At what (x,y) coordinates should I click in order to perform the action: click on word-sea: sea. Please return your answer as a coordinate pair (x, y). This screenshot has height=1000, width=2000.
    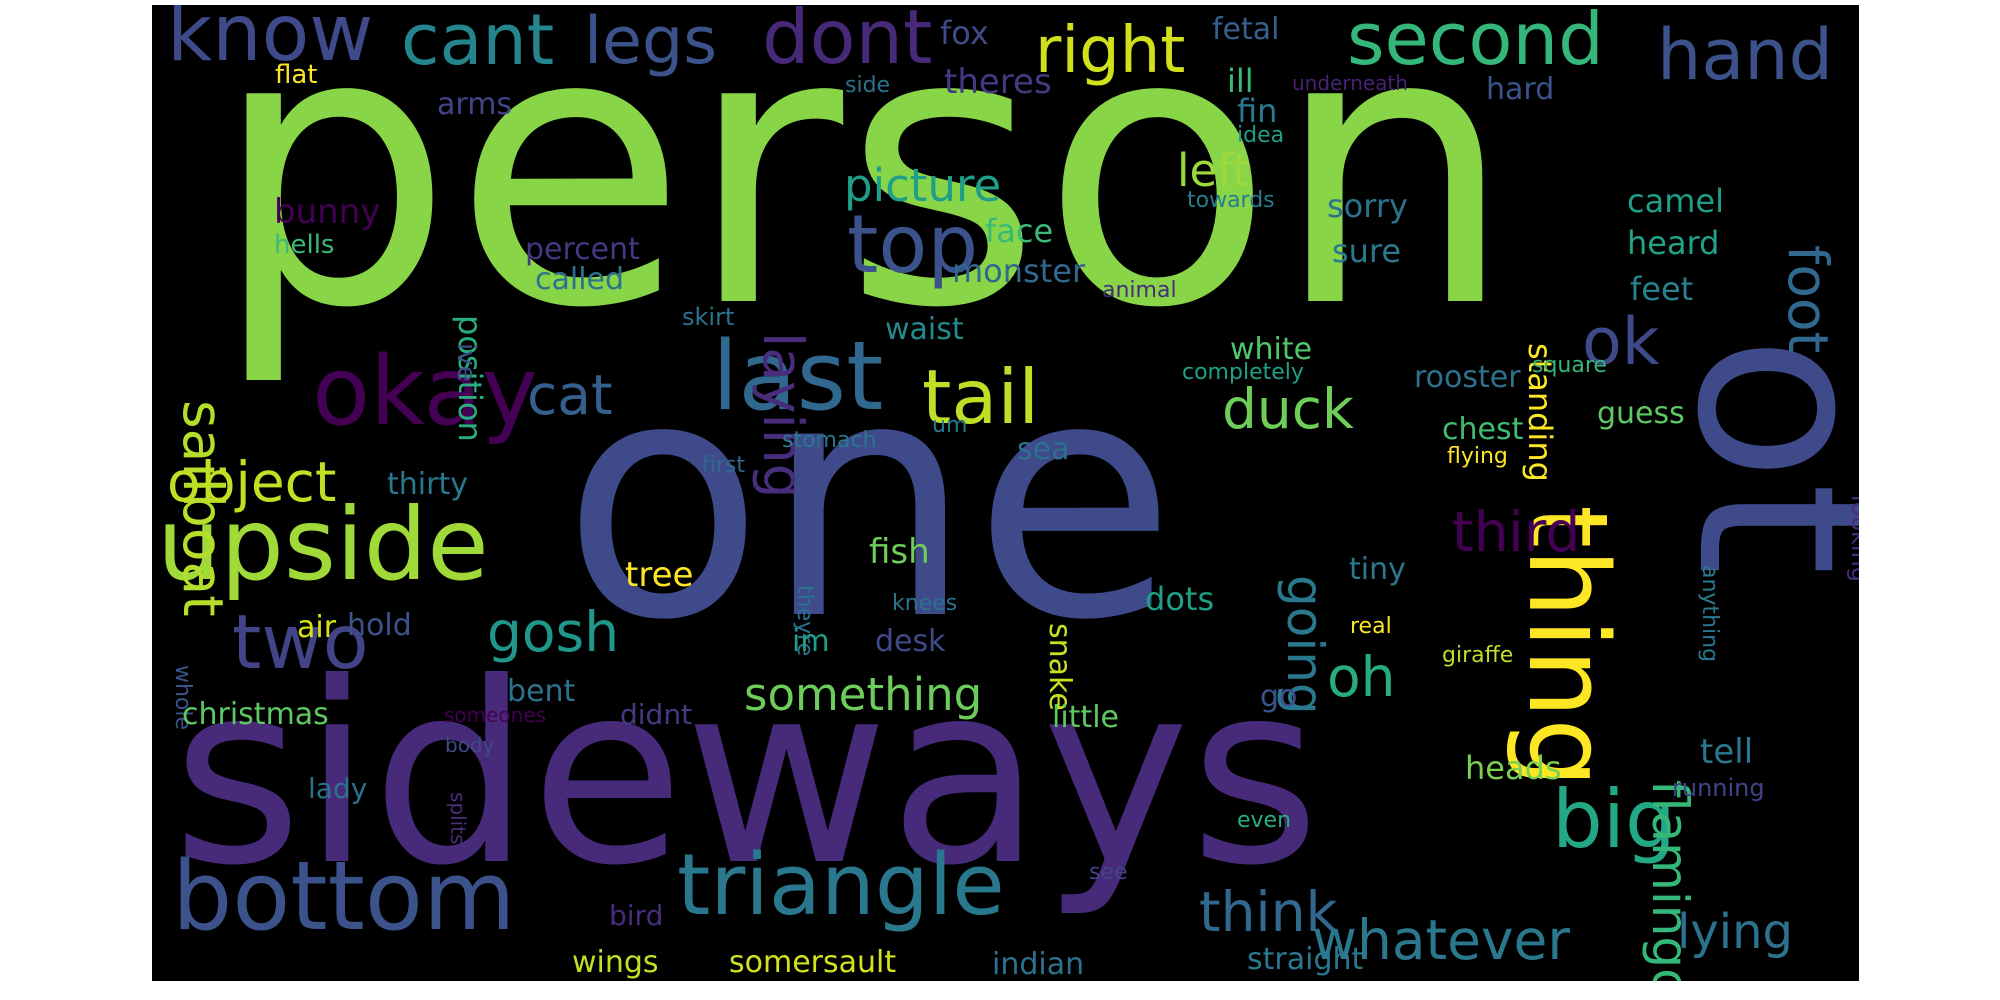
    Looking at the image, I should click on (1043, 449).